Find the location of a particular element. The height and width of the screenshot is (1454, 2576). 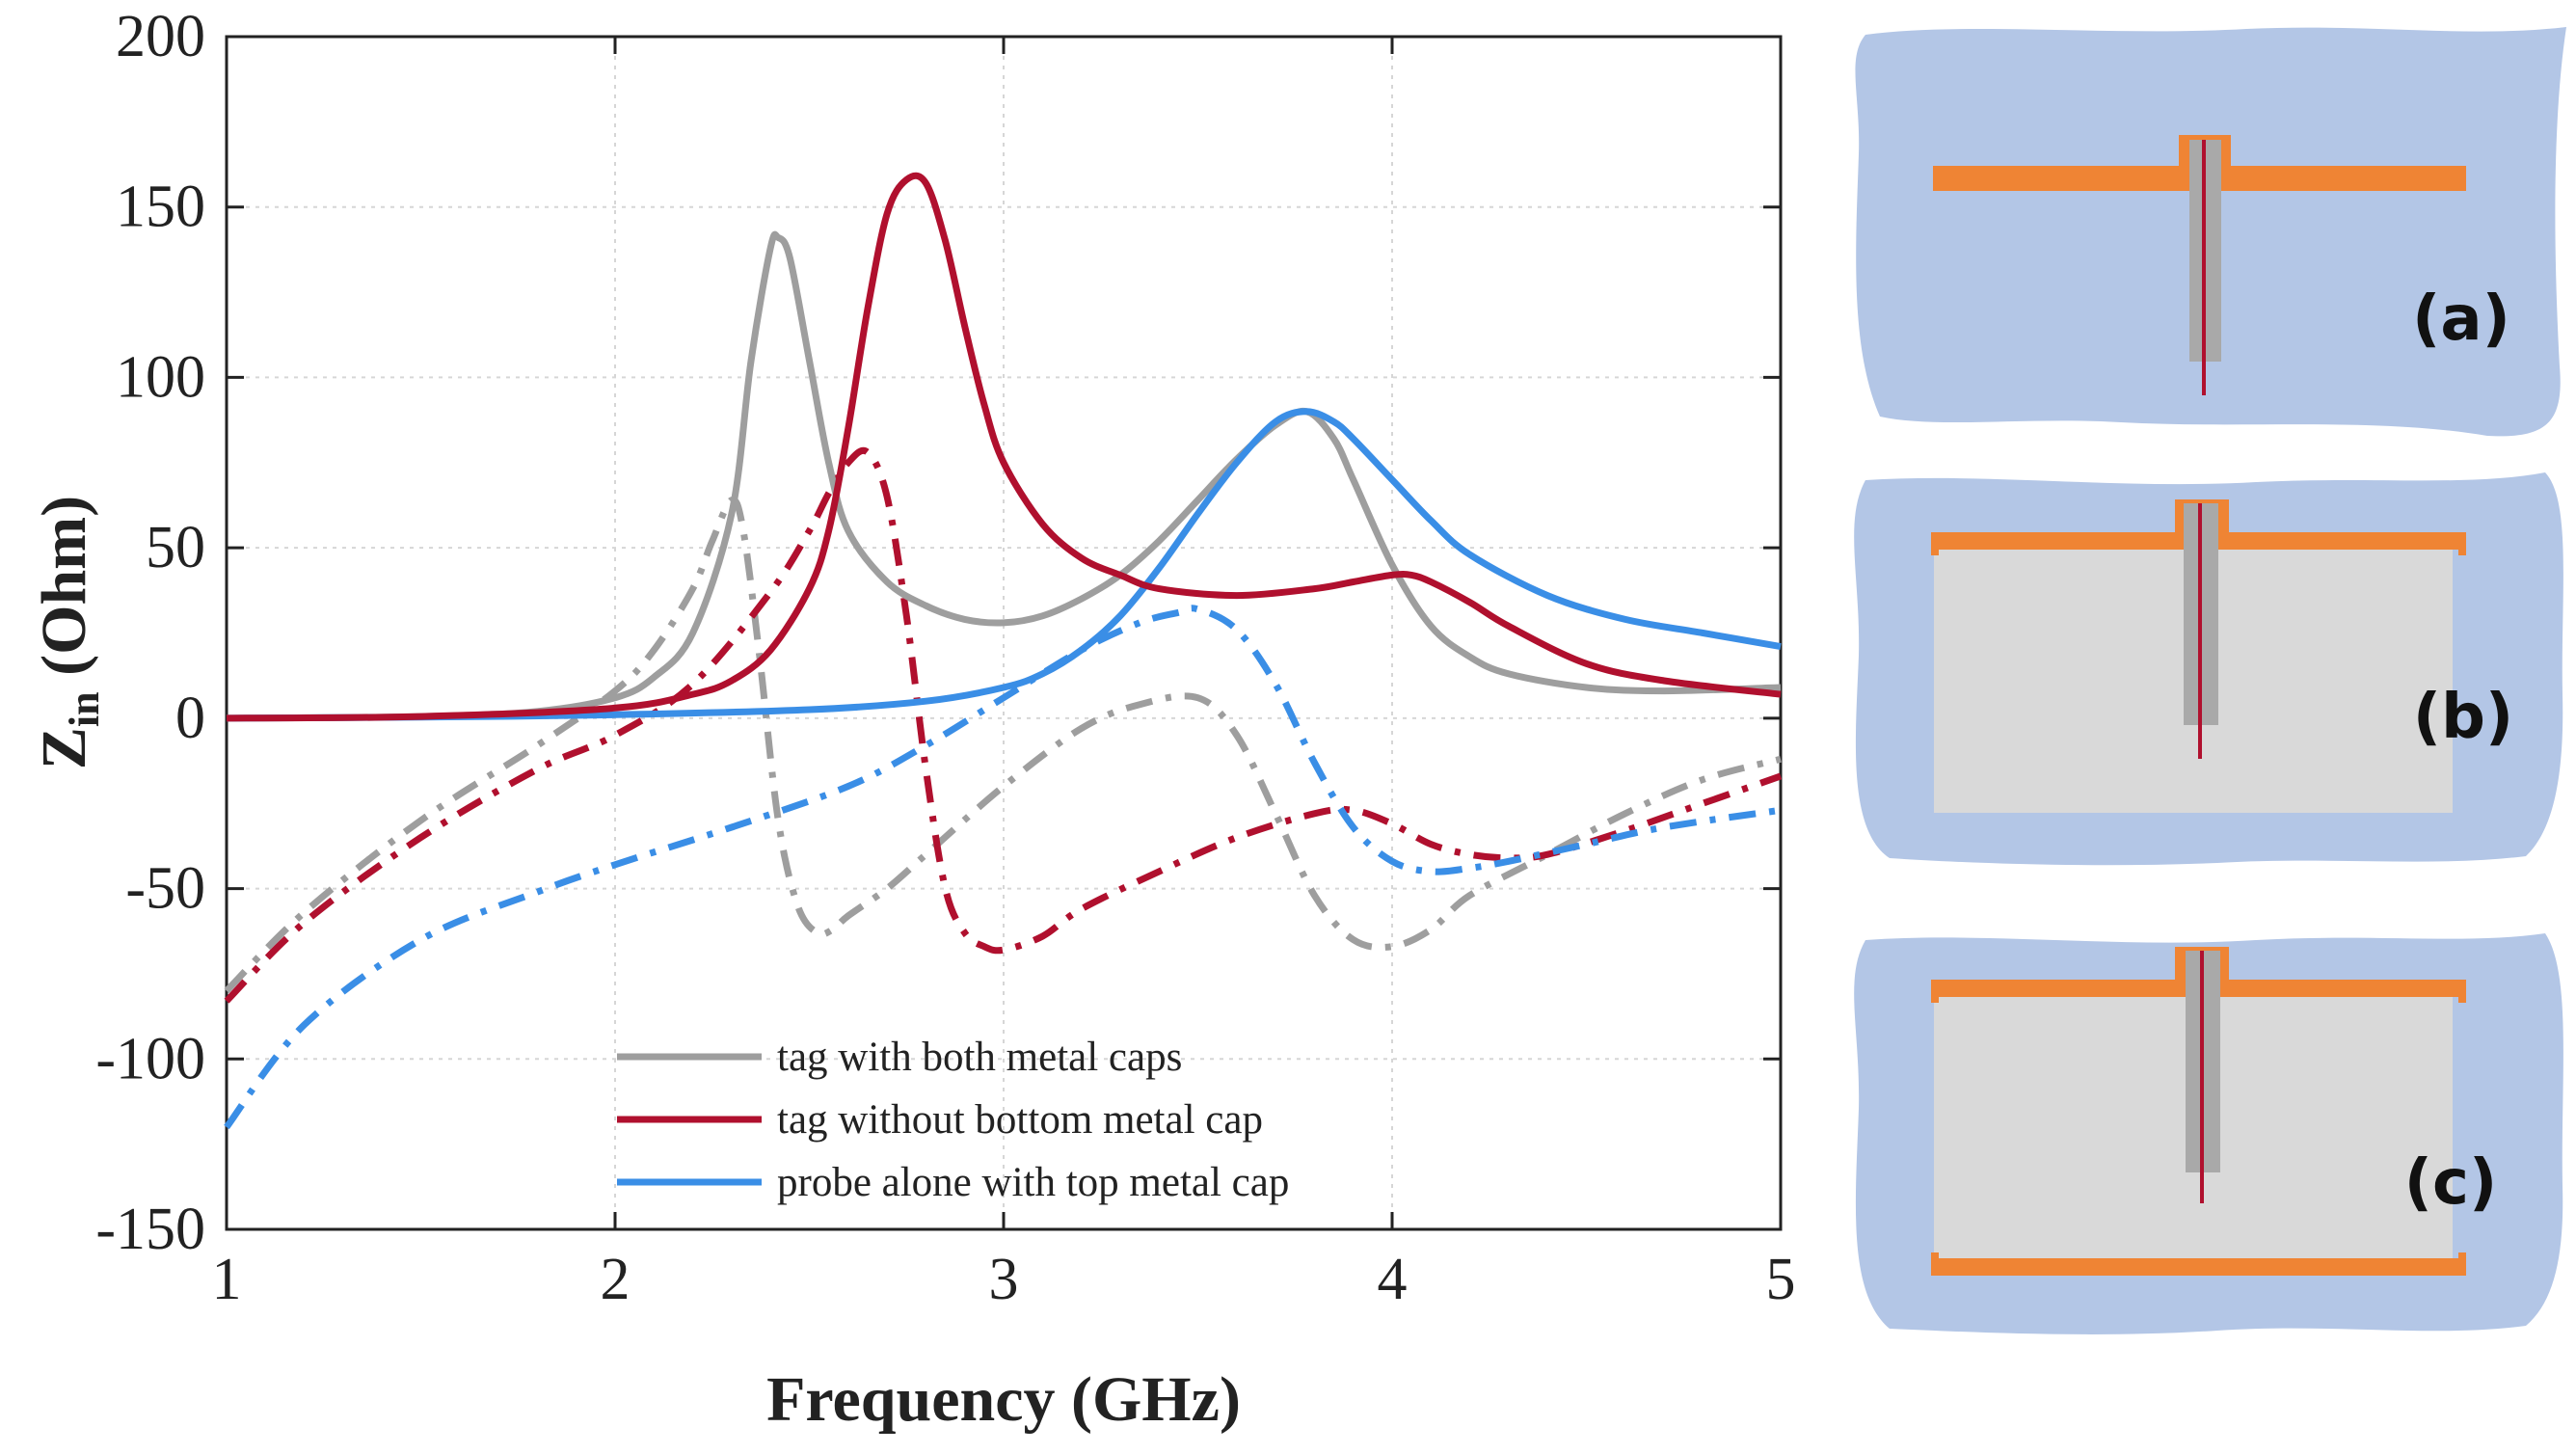

legend-label-4: probe alone with top metal cap is located at coordinates (1033, 1182).